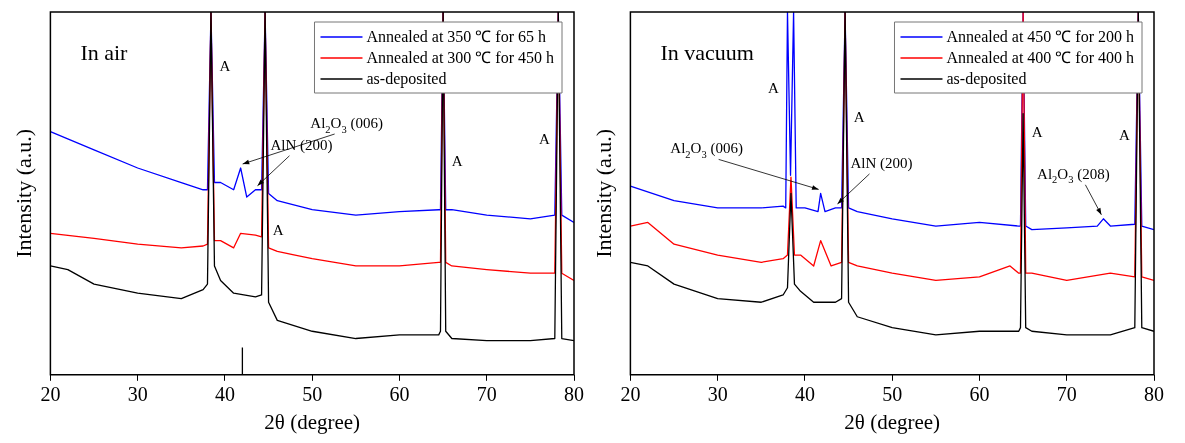 The width and height of the screenshot is (1185, 443). I want to click on legend-label: Annealed at 350 ℃ for 65 h, so click(456, 37).